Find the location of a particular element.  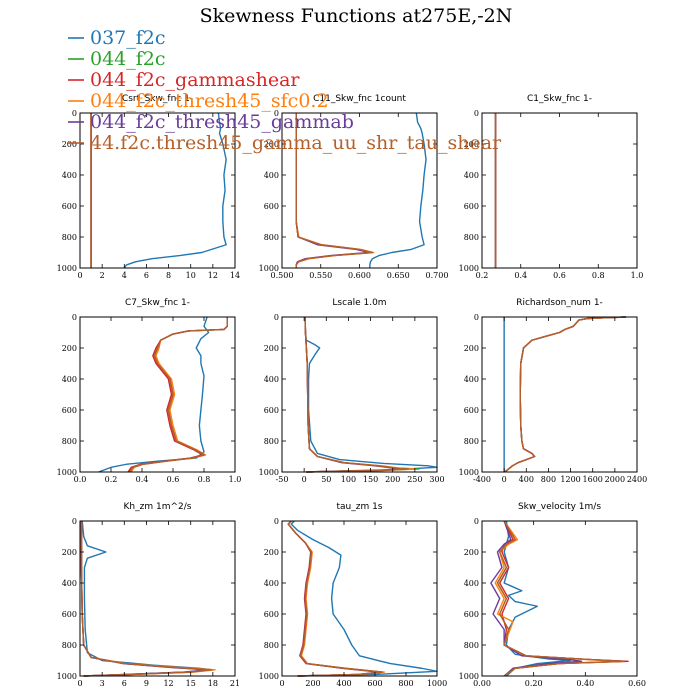

panel-title: Lscale 1.0m is located at coordinates (359, 303).